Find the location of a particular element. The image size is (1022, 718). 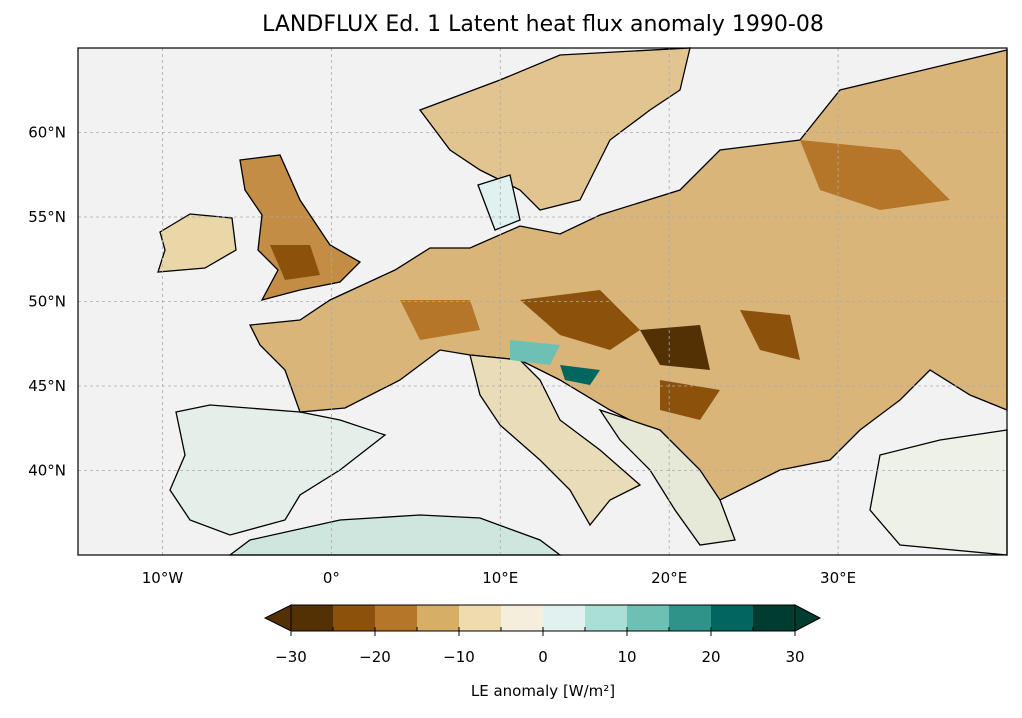

colorbar-tick-label: −20 is located at coordinates (375, 657).